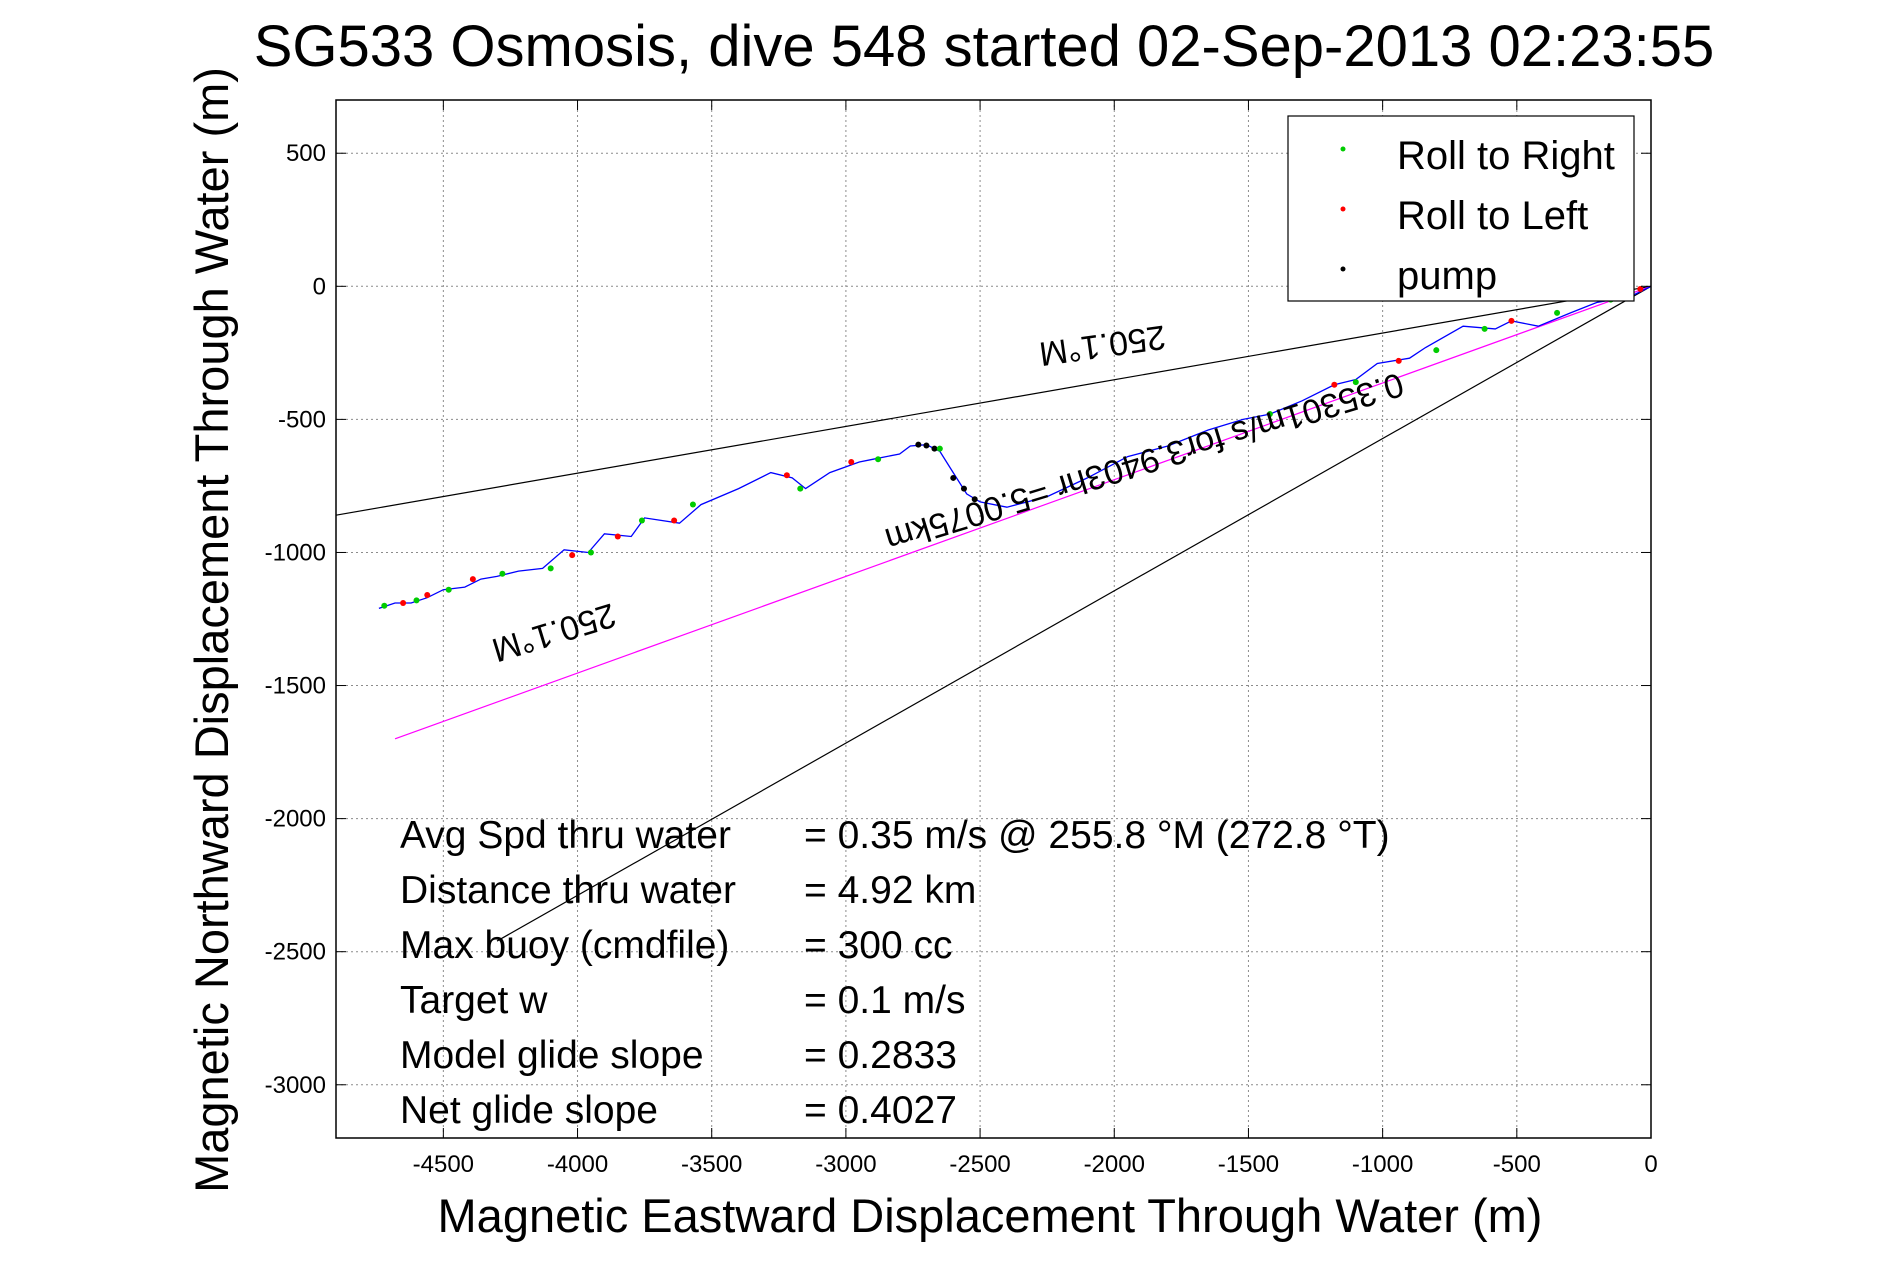 The height and width of the screenshot is (1262, 1891). Describe the element at coordinates (319, 286) in the screenshot. I see `y-tick-label: 0` at that location.